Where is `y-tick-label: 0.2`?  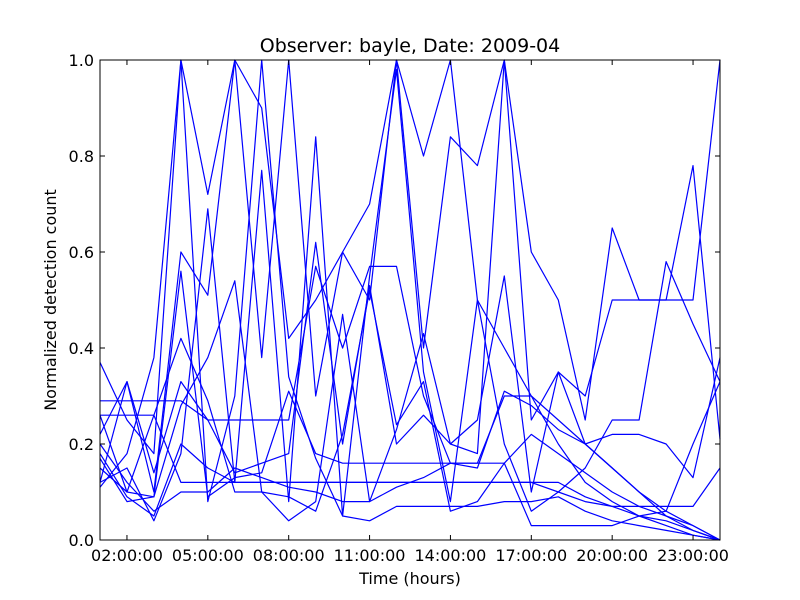
y-tick-label: 0.2 is located at coordinates (81, 444).